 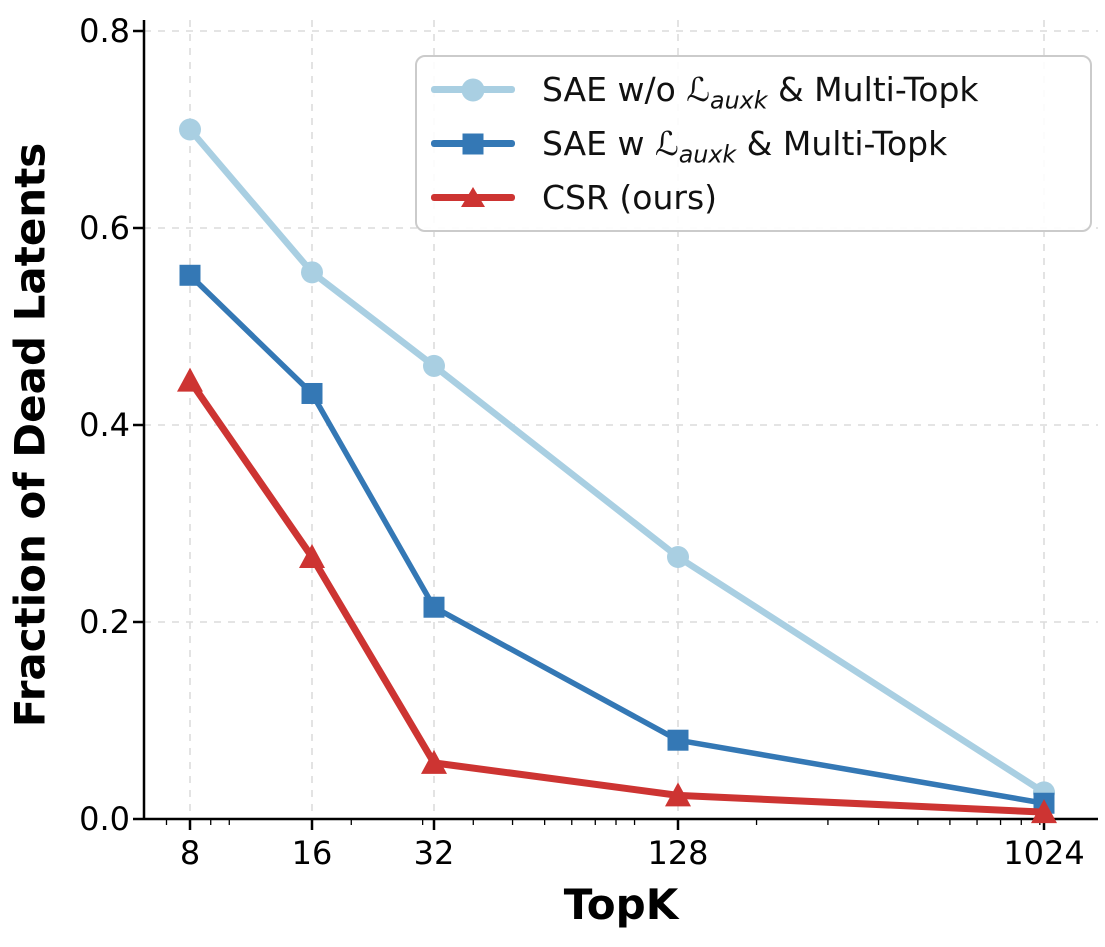 What do you see at coordinates (30, 435) in the screenshot?
I see `y-axis-title: Fraction of Dead Latents` at bounding box center [30, 435].